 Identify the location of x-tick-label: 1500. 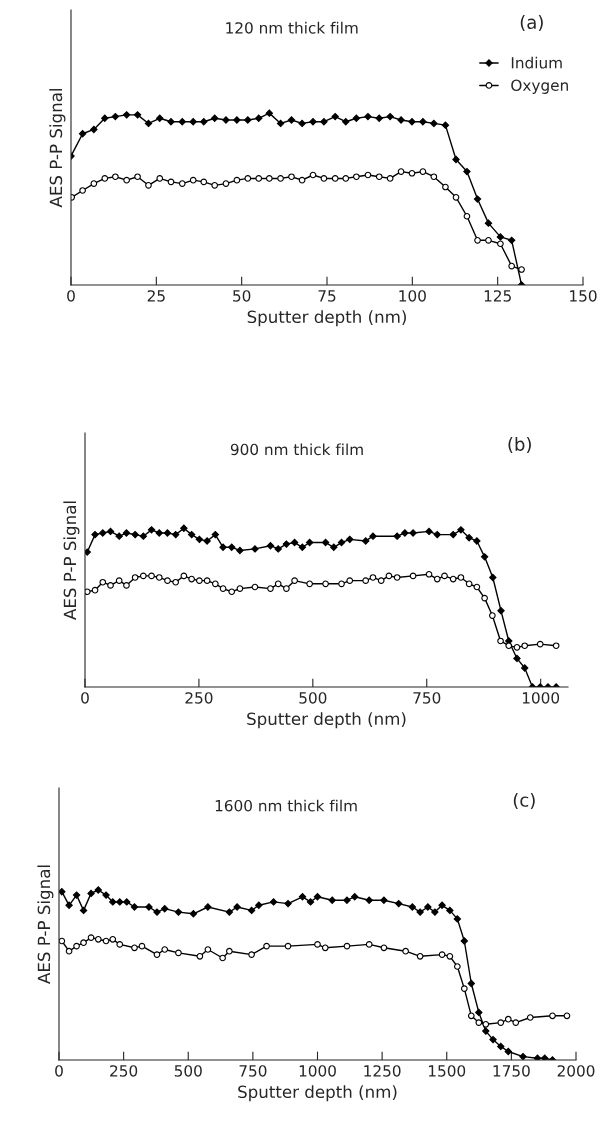
(447, 1071).